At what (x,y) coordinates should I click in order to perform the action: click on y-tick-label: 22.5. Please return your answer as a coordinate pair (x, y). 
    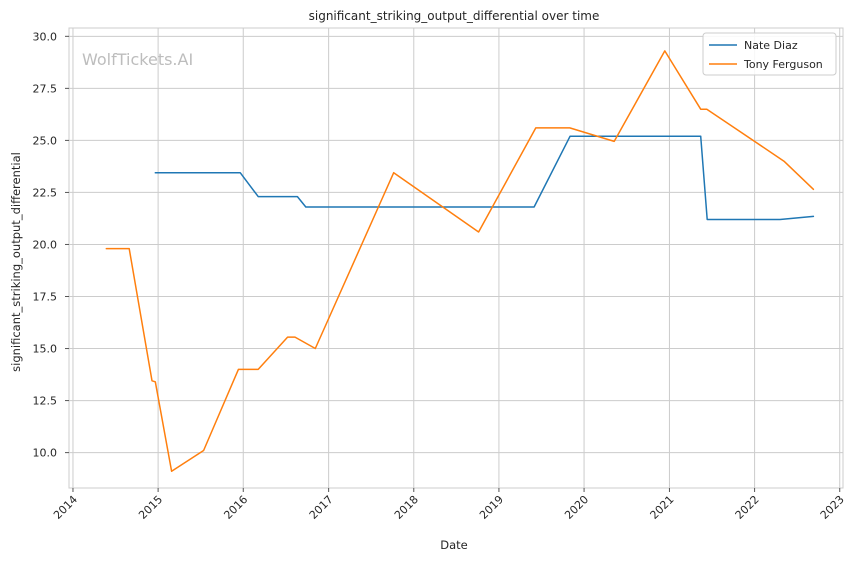
    Looking at the image, I should click on (45, 192).